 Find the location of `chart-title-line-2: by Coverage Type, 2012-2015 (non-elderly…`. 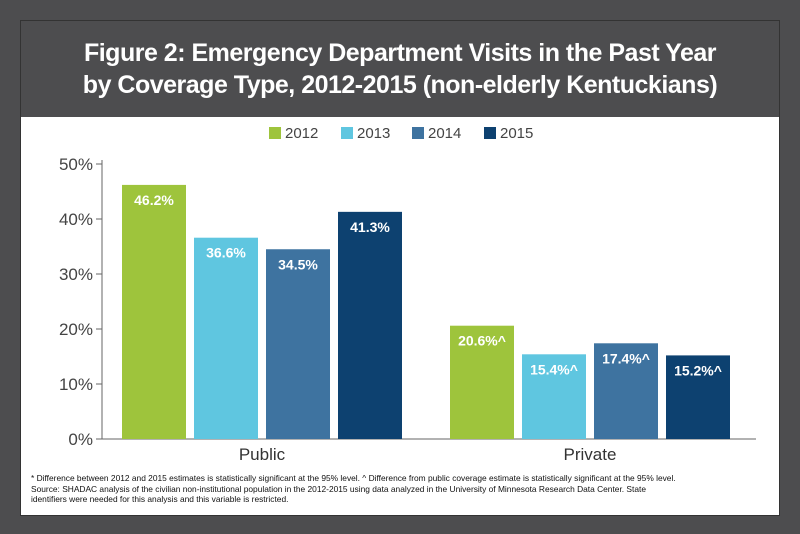

chart-title-line-2: by Coverage Type, 2012-2015 (non-elderly… is located at coordinates (400, 85).